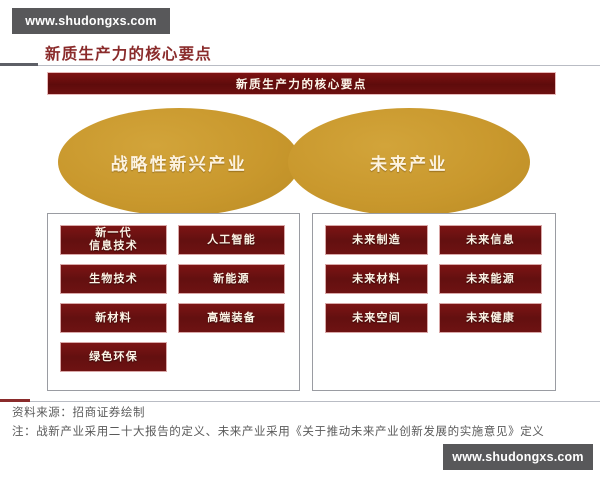  I want to click on watermark-bottom: www.shudongxs.com, so click(518, 457).